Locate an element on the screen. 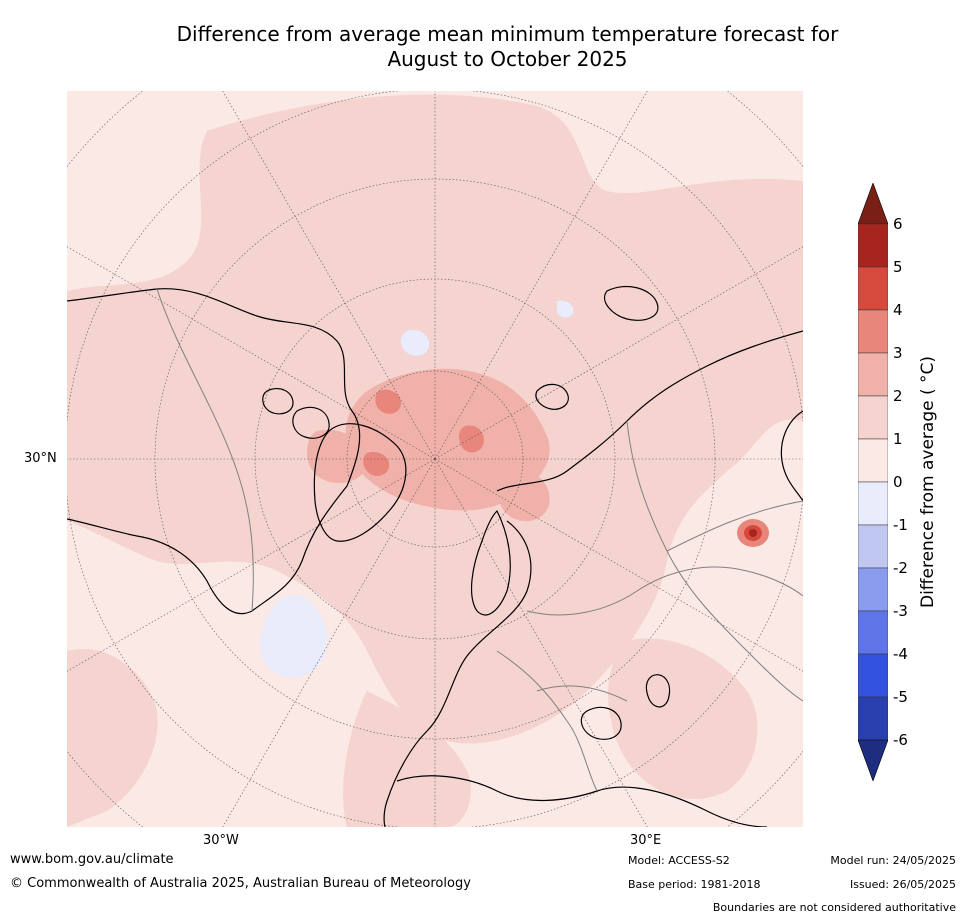 The image size is (965, 919). colorbar-tick-label: 1 is located at coordinates (898, 439).